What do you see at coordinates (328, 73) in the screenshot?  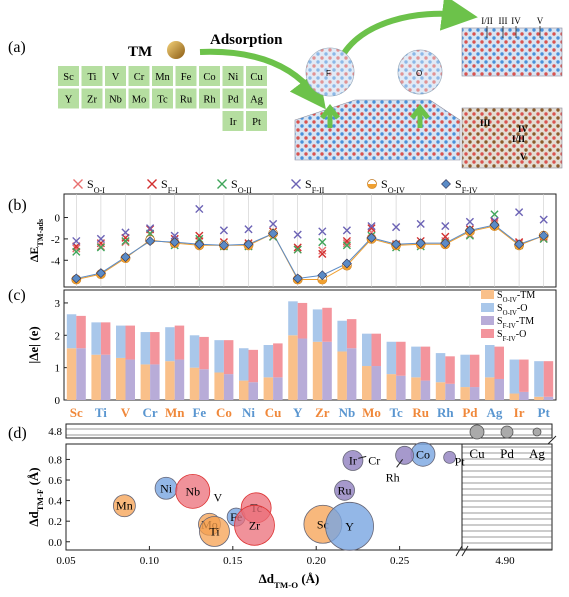 I see `site-f-label: F` at bounding box center [328, 73].